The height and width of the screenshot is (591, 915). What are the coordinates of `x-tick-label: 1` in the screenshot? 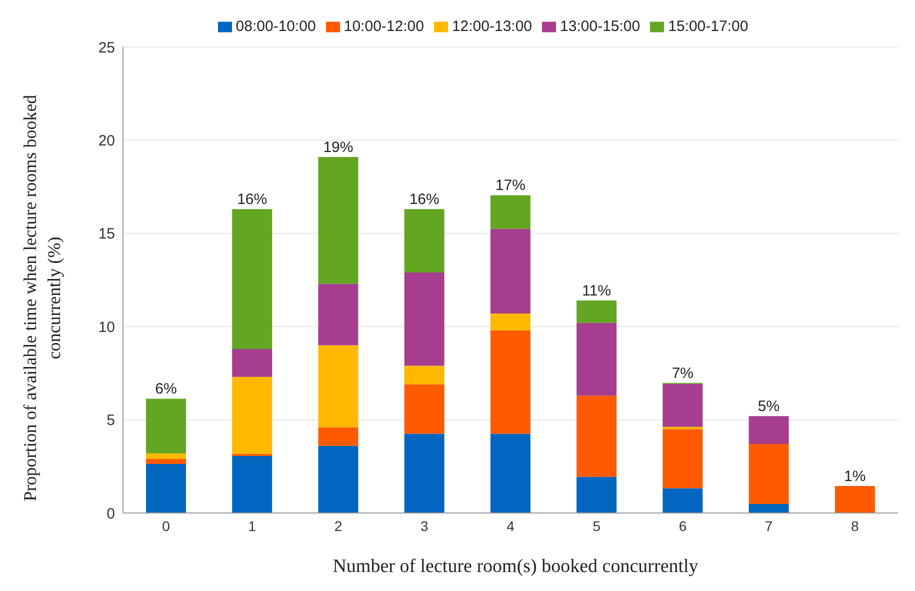 It's located at (252, 526).